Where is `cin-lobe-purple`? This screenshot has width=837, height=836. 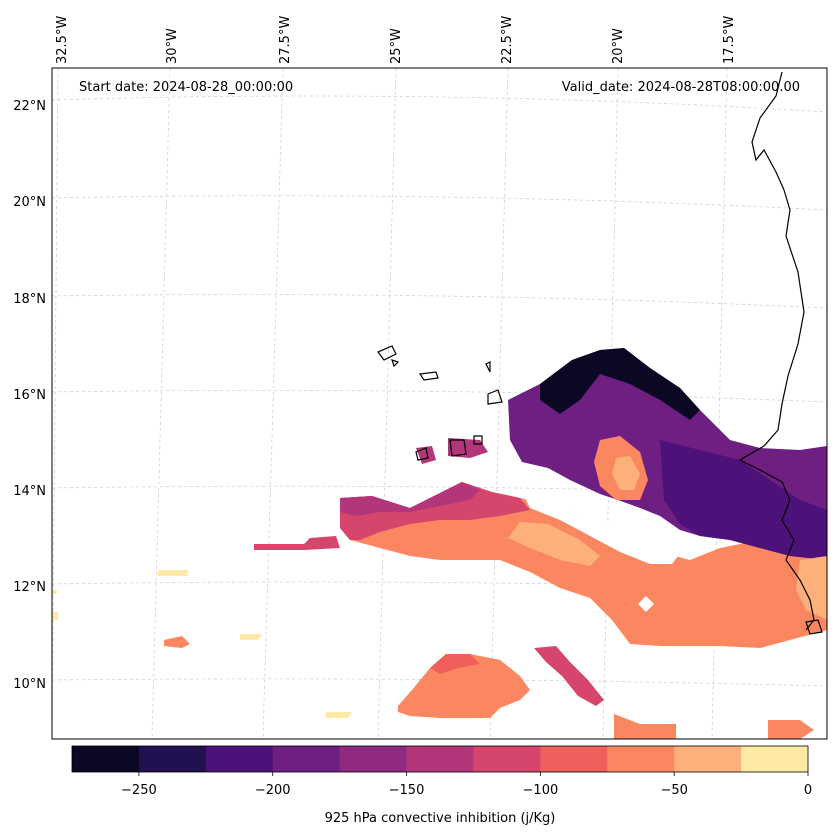
cin-lobe-purple is located at coordinates (743, 500).